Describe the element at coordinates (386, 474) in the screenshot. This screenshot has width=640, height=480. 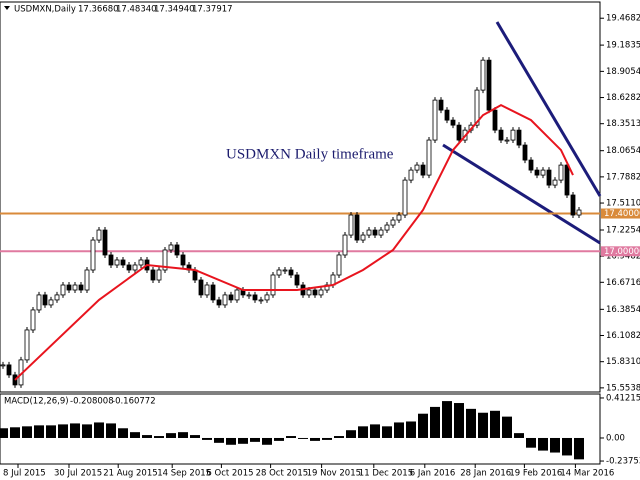
I see `x-tick-label: 11 Dec 2015` at that location.